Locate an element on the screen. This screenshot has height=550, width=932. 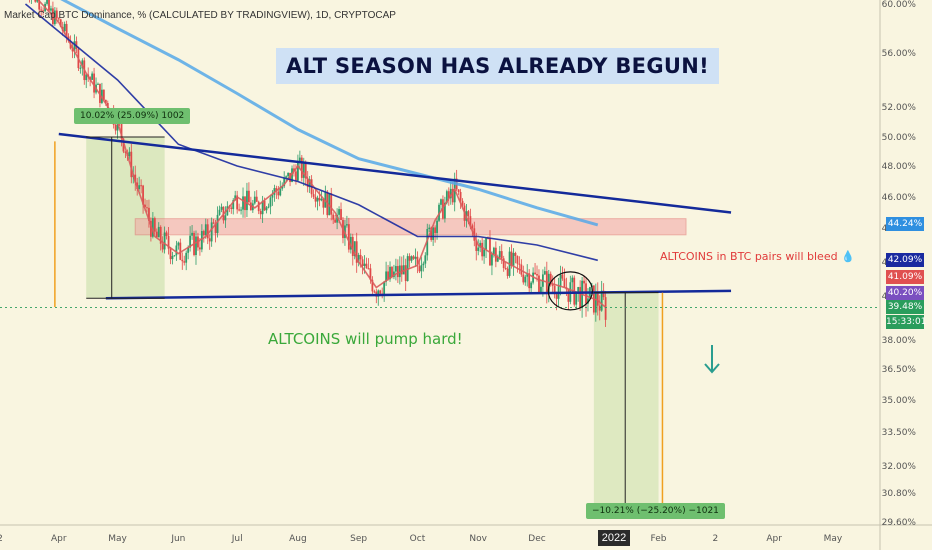
y-tick-label: 50.00% is located at coordinates (899, 138).